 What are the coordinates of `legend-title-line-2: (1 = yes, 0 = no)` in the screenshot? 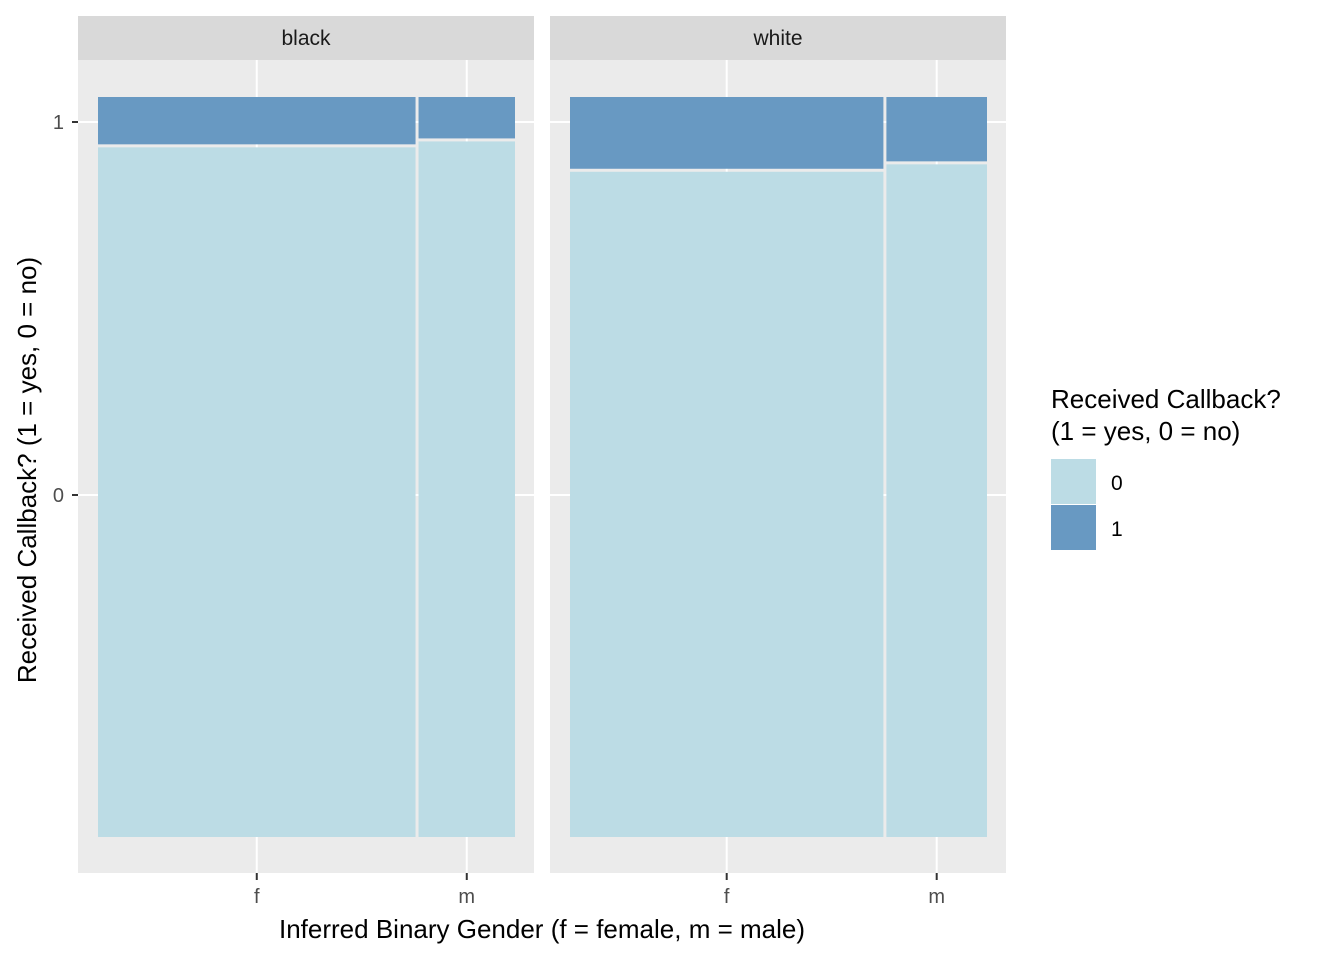 It's located at (1145, 431).